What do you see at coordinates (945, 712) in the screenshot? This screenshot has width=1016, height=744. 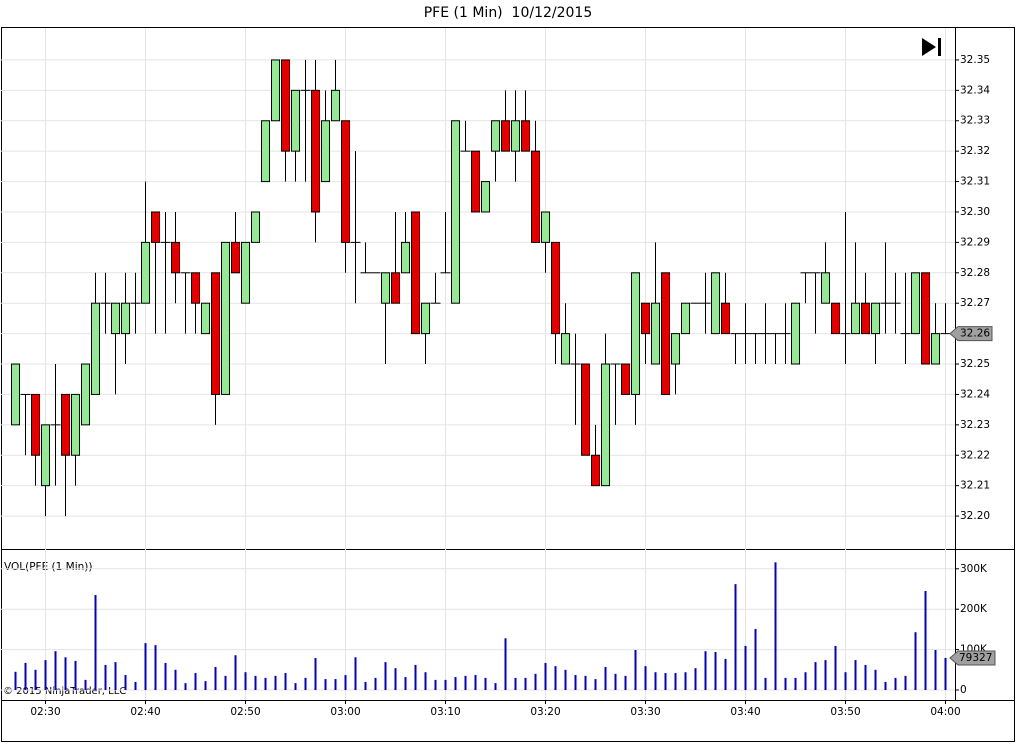 I see `x-tick-label: 04:00` at bounding box center [945, 712].